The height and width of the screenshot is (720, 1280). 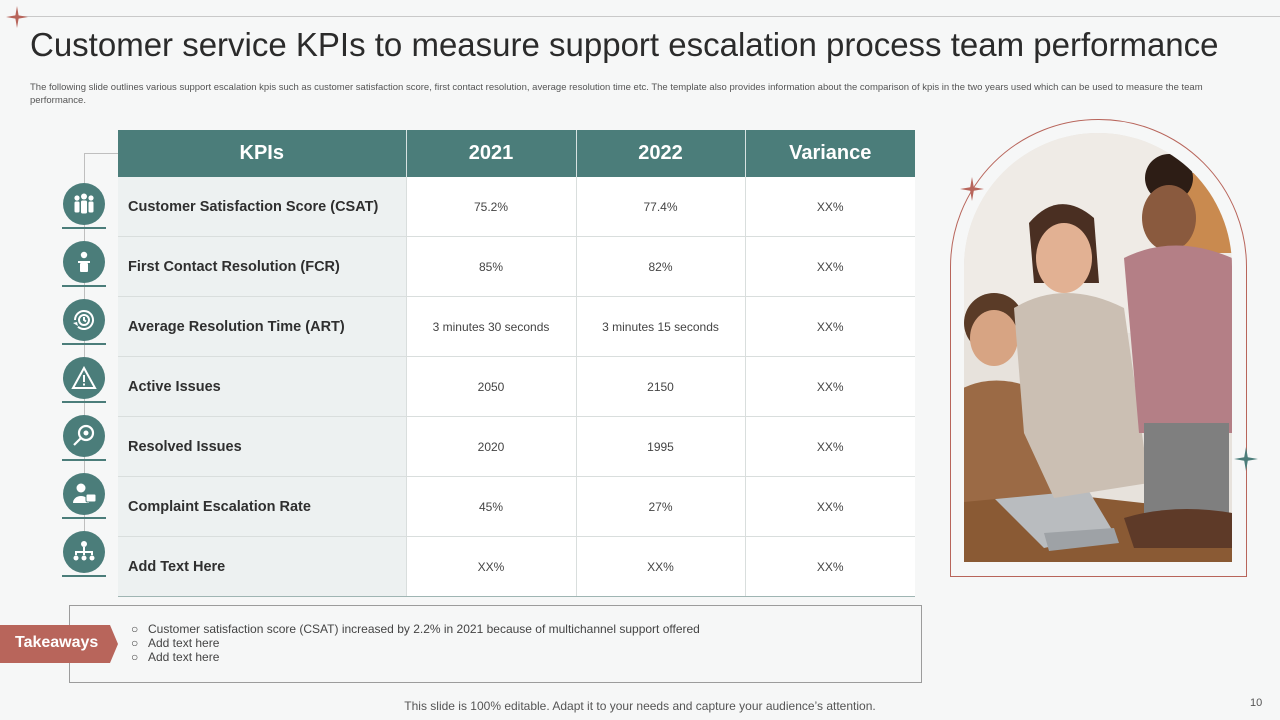 What do you see at coordinates (262, 266) in the screenshot?
I see `kpi-name: First Contact Resolution (FCR)` at bounding box center [262, 266].